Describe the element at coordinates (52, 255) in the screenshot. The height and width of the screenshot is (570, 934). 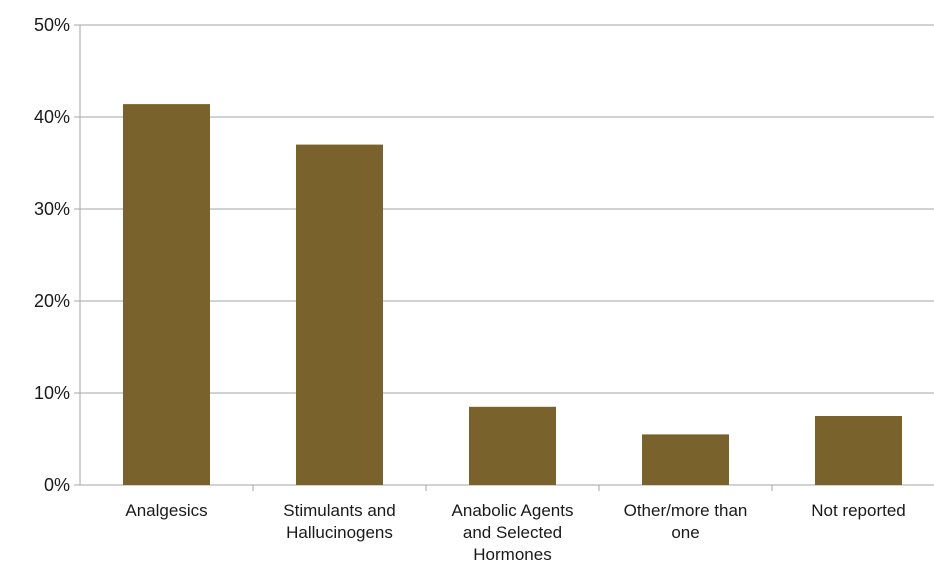
I see `y-tick-labels: 0% 10% 20% 30% 40% 50%` at that location.